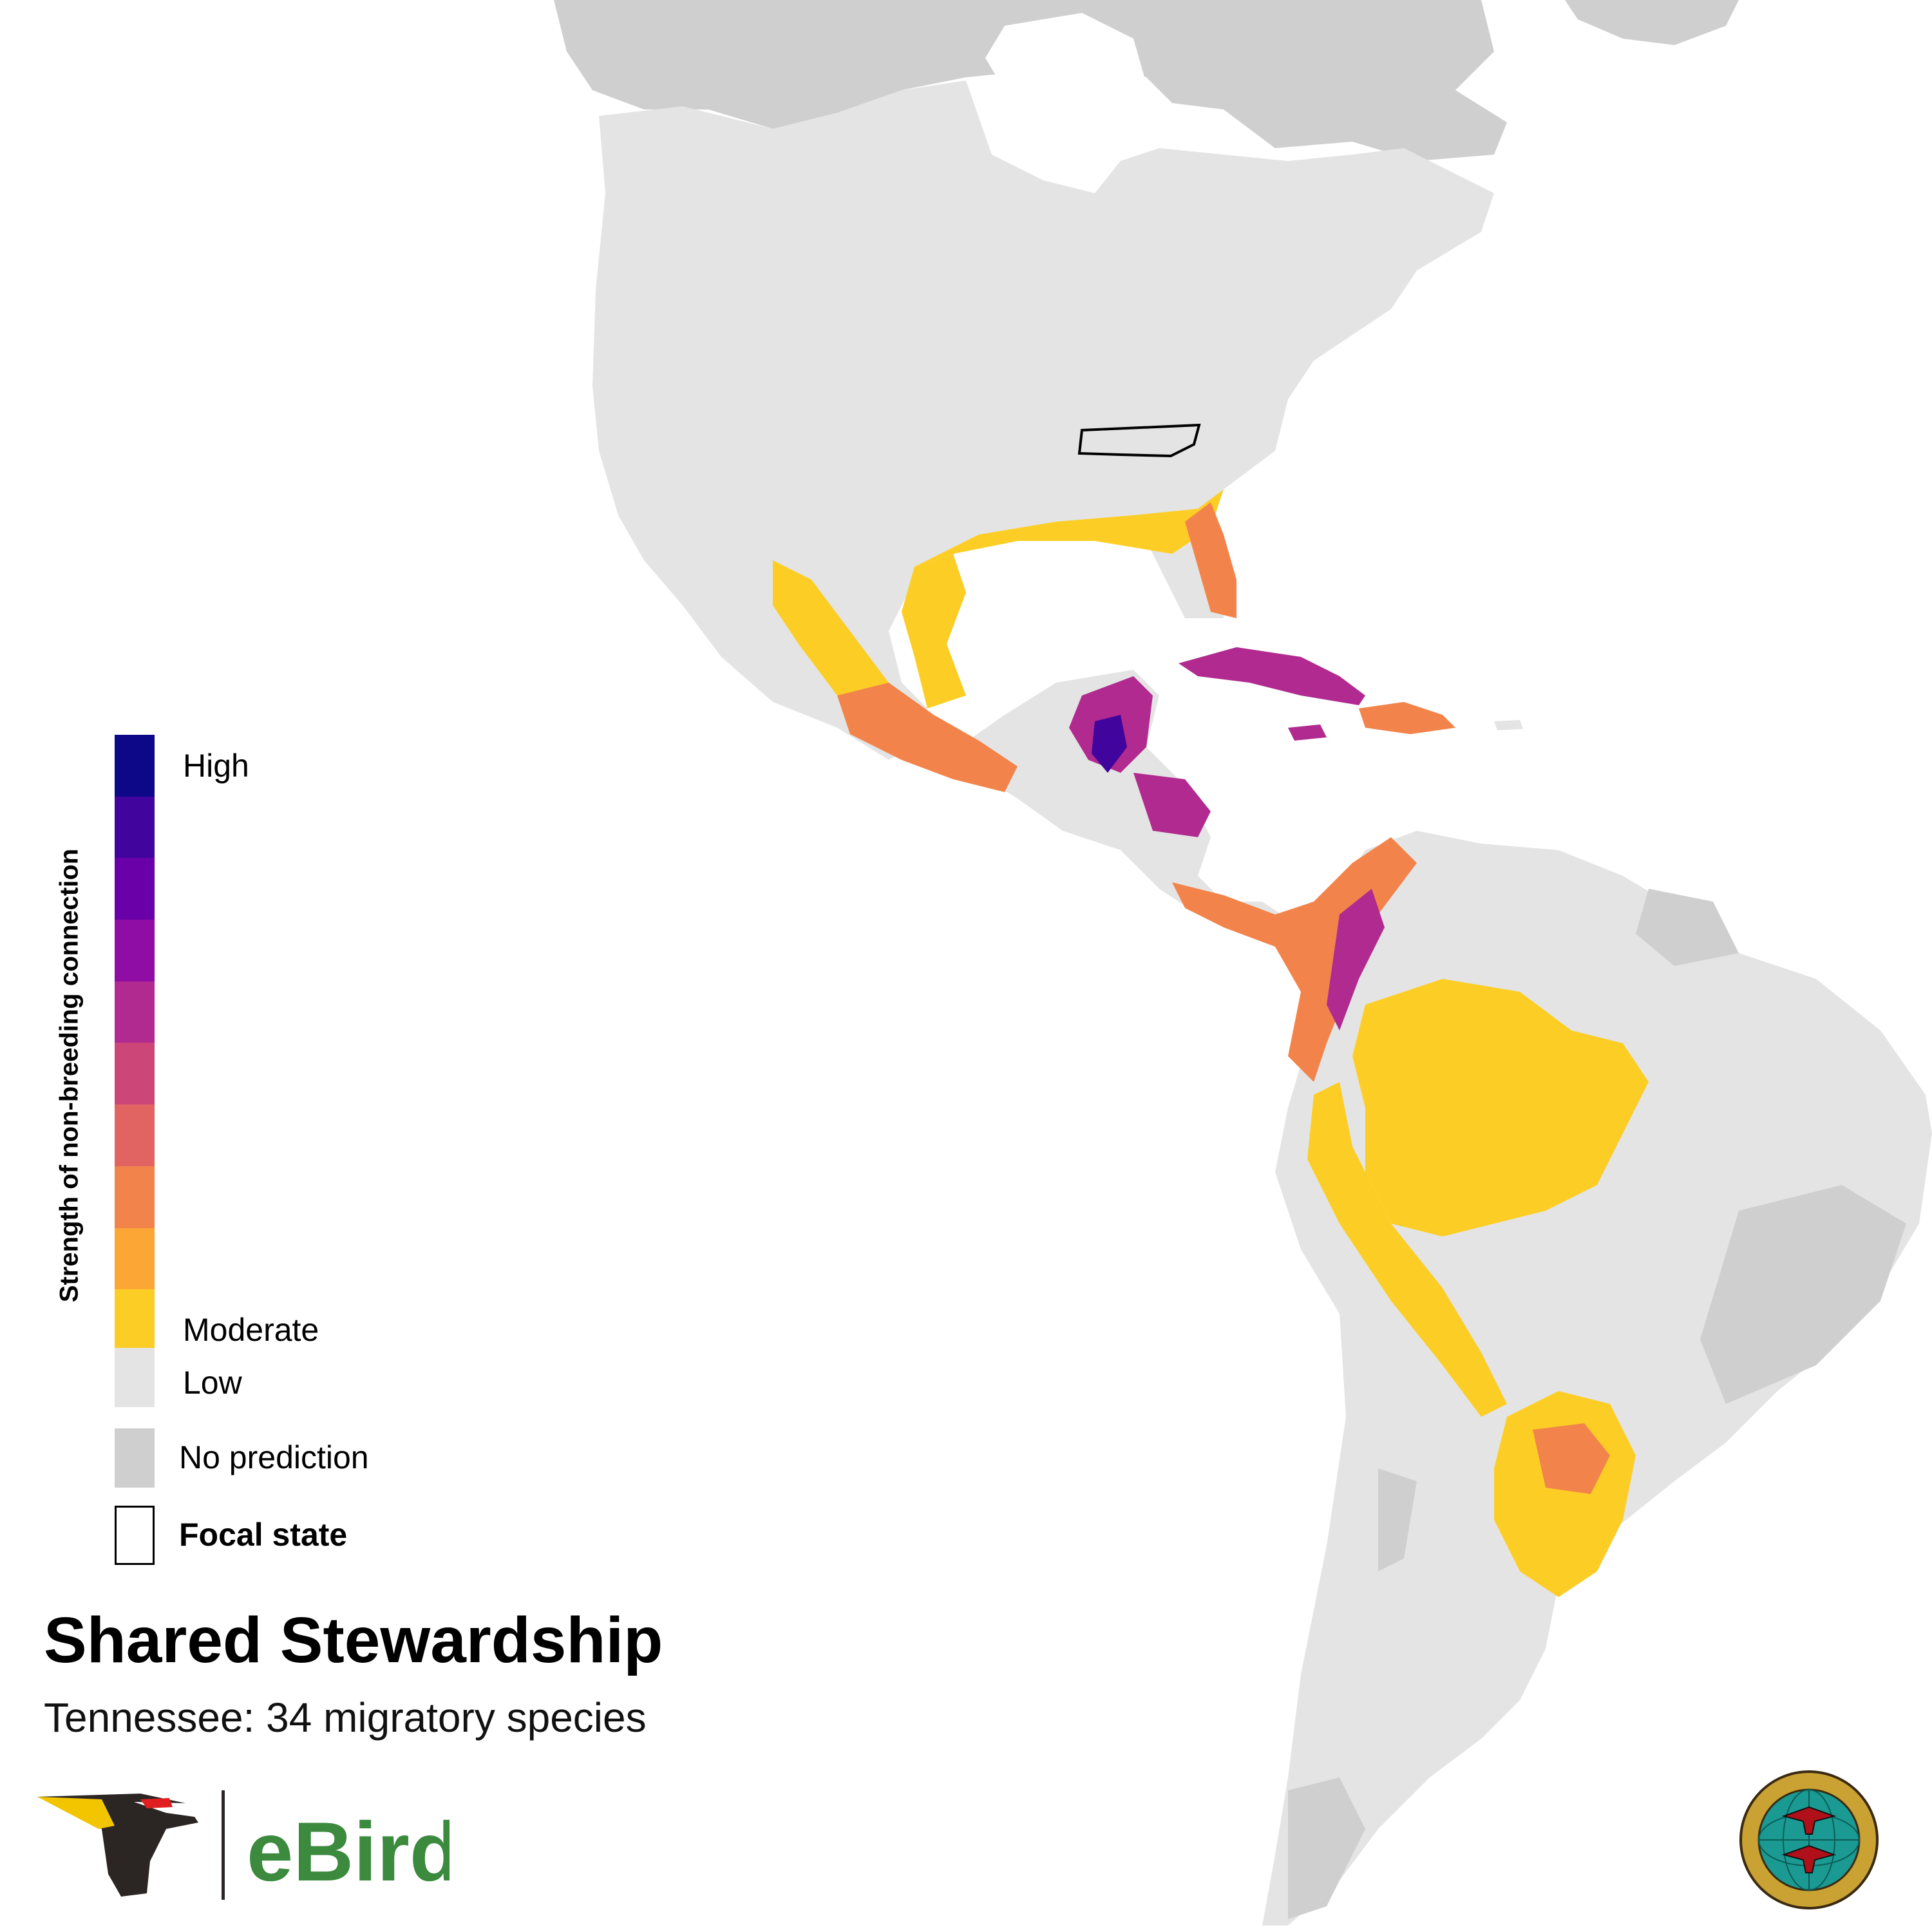 Image resolution: width=1932 pixels, height=1932 pixels. What do you see at coordinates (1407, 1250) in the screenshot?
I see `area-andes-slope` at bounding box center [1407, 1250].